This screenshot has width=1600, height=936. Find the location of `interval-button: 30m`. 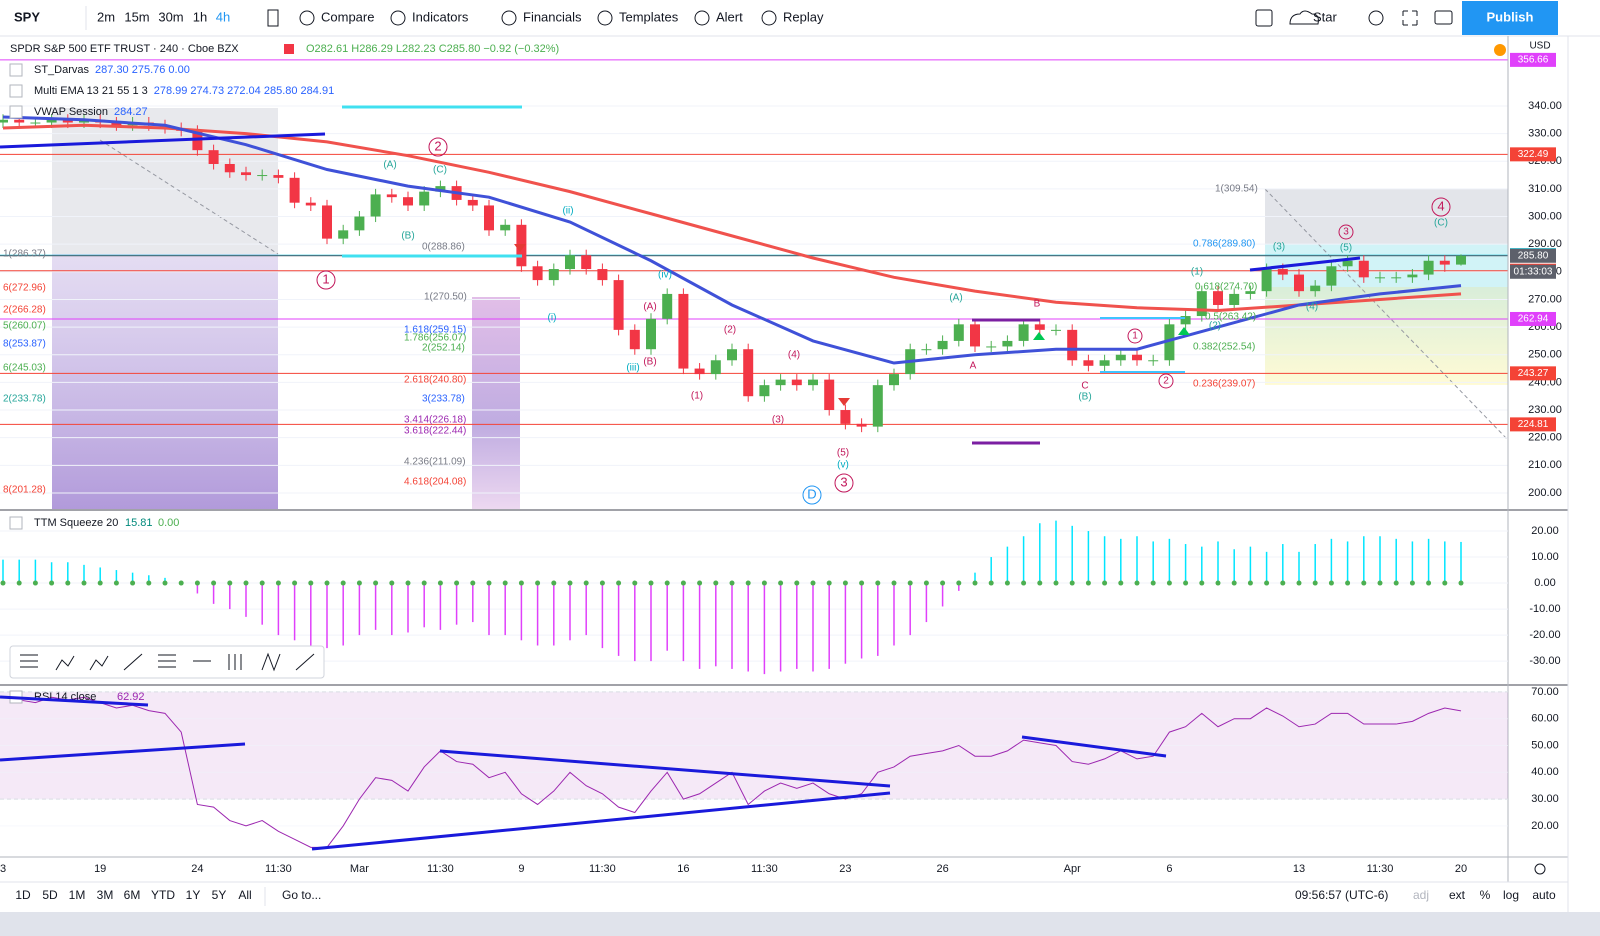

interval-button: 30m is located at coordinates (170, 16).